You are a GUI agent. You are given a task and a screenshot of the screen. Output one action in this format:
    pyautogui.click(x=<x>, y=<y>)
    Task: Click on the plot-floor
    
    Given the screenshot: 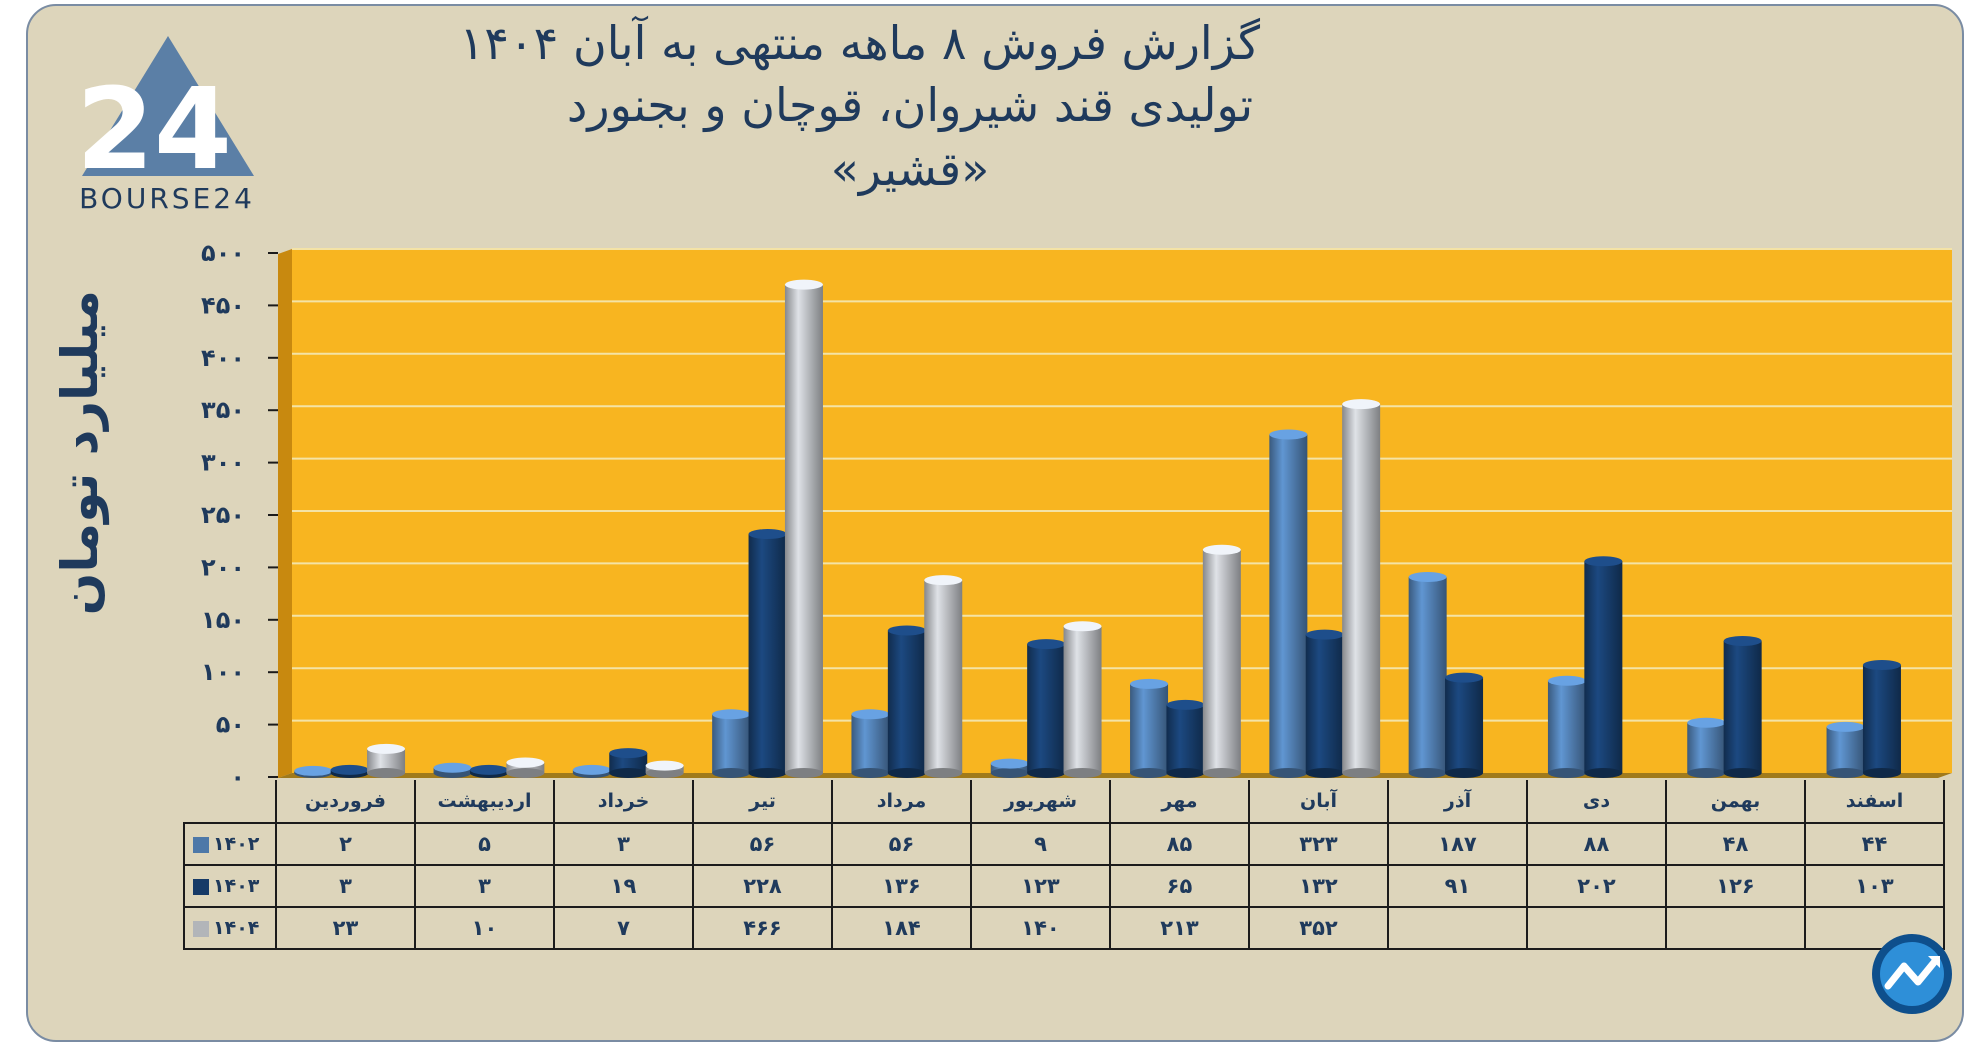 What is the action you would take?
    pyautogui.click(x=1115, y=775)
    